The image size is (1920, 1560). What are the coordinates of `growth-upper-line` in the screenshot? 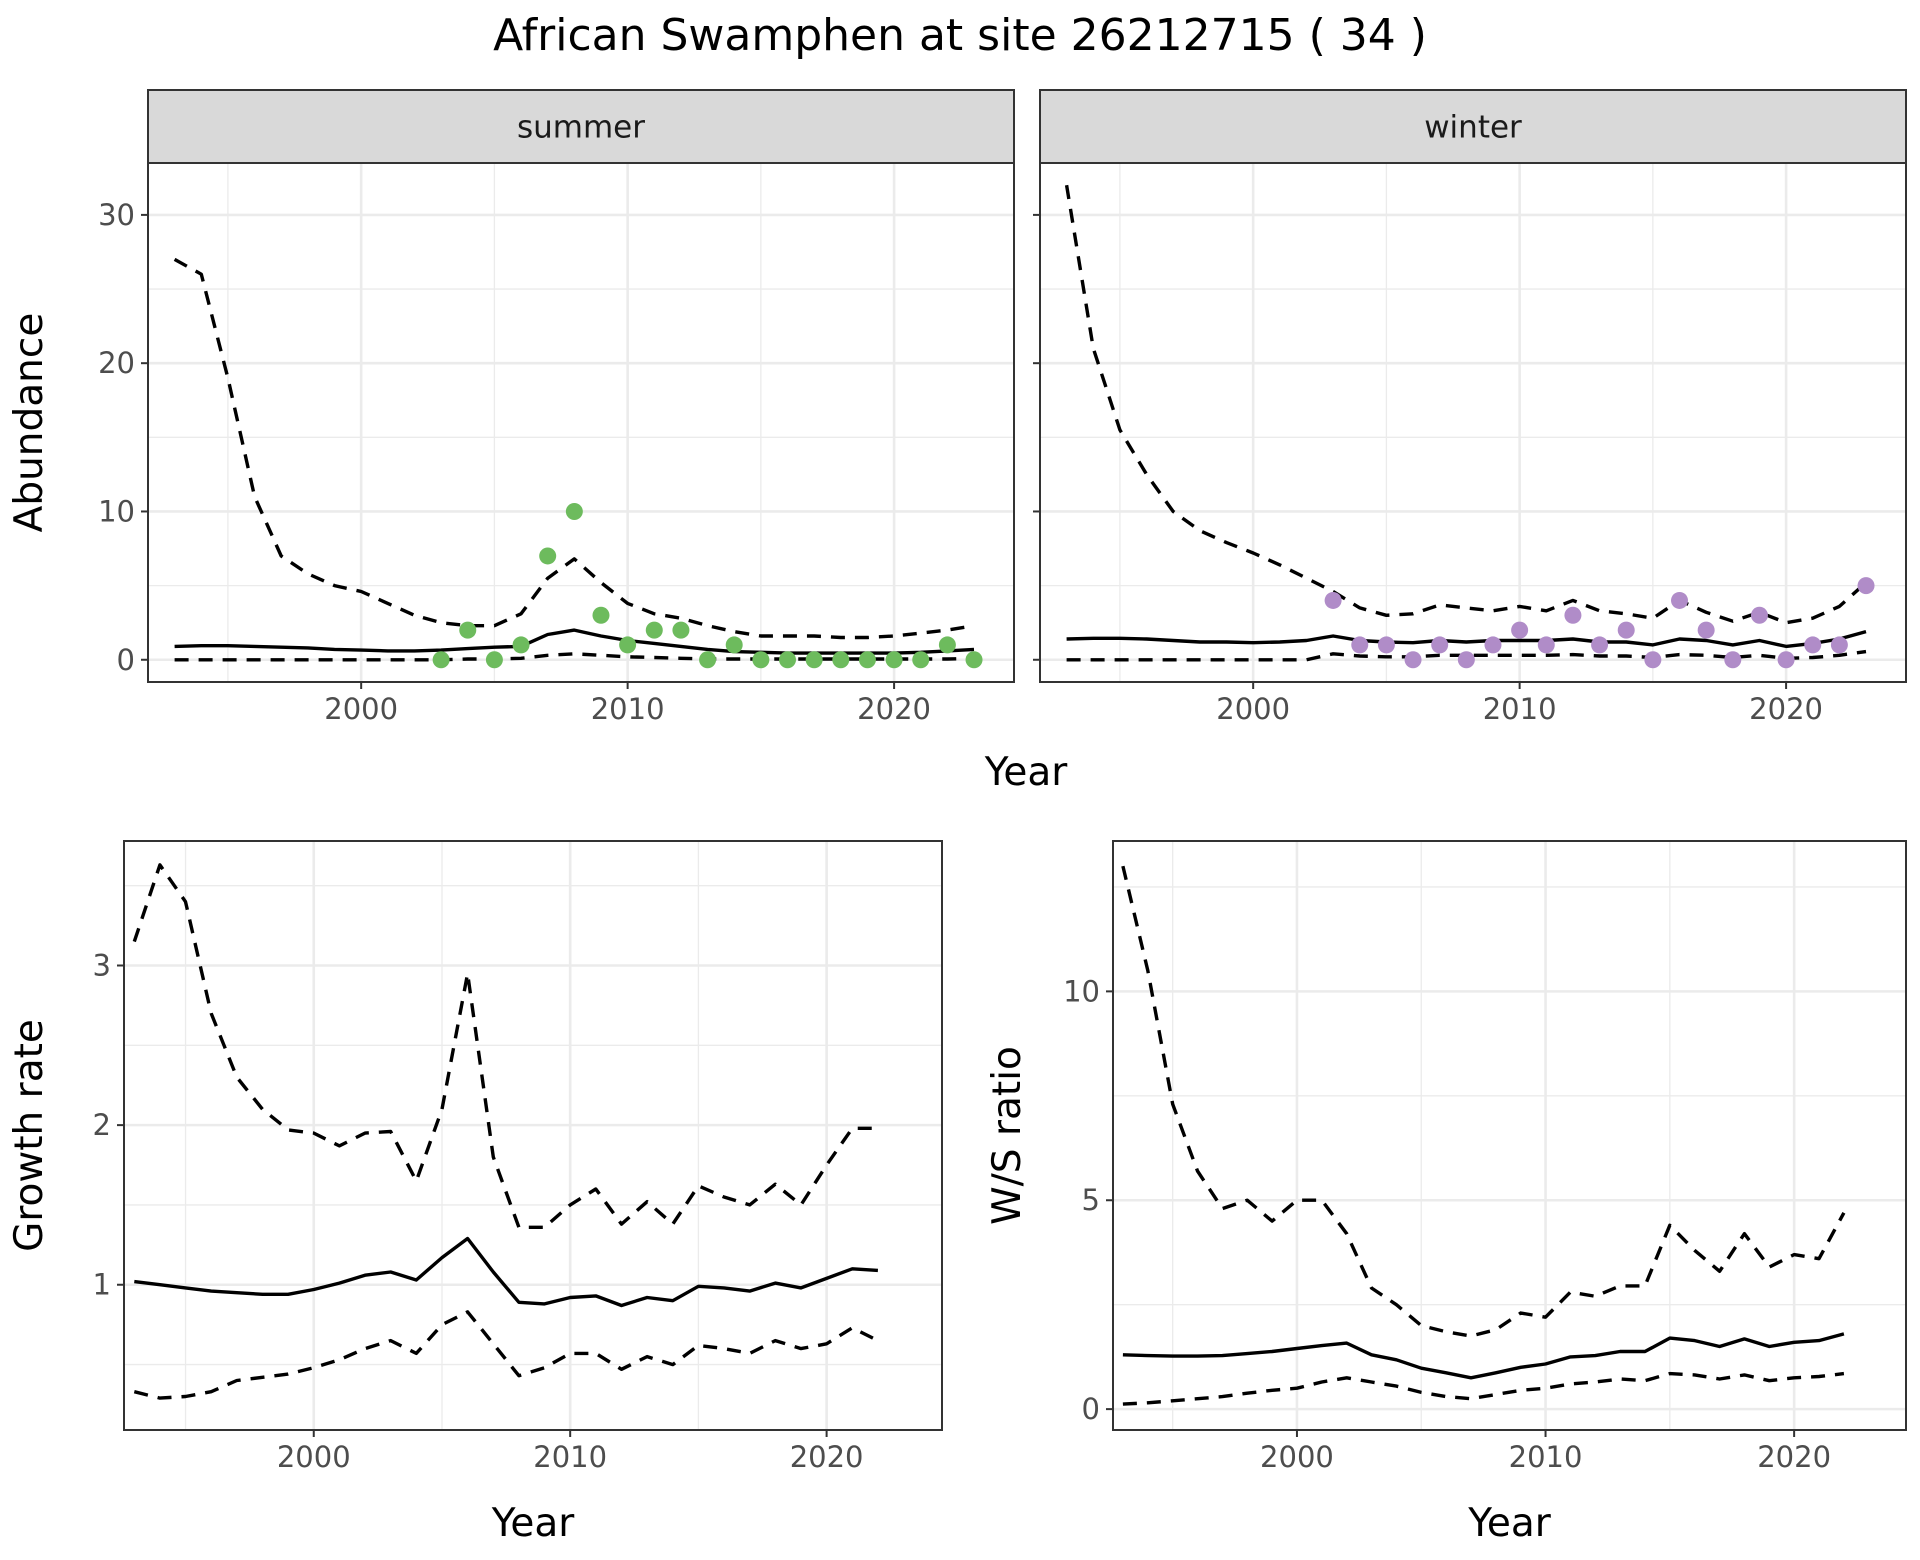 It's located at (505, 1046).